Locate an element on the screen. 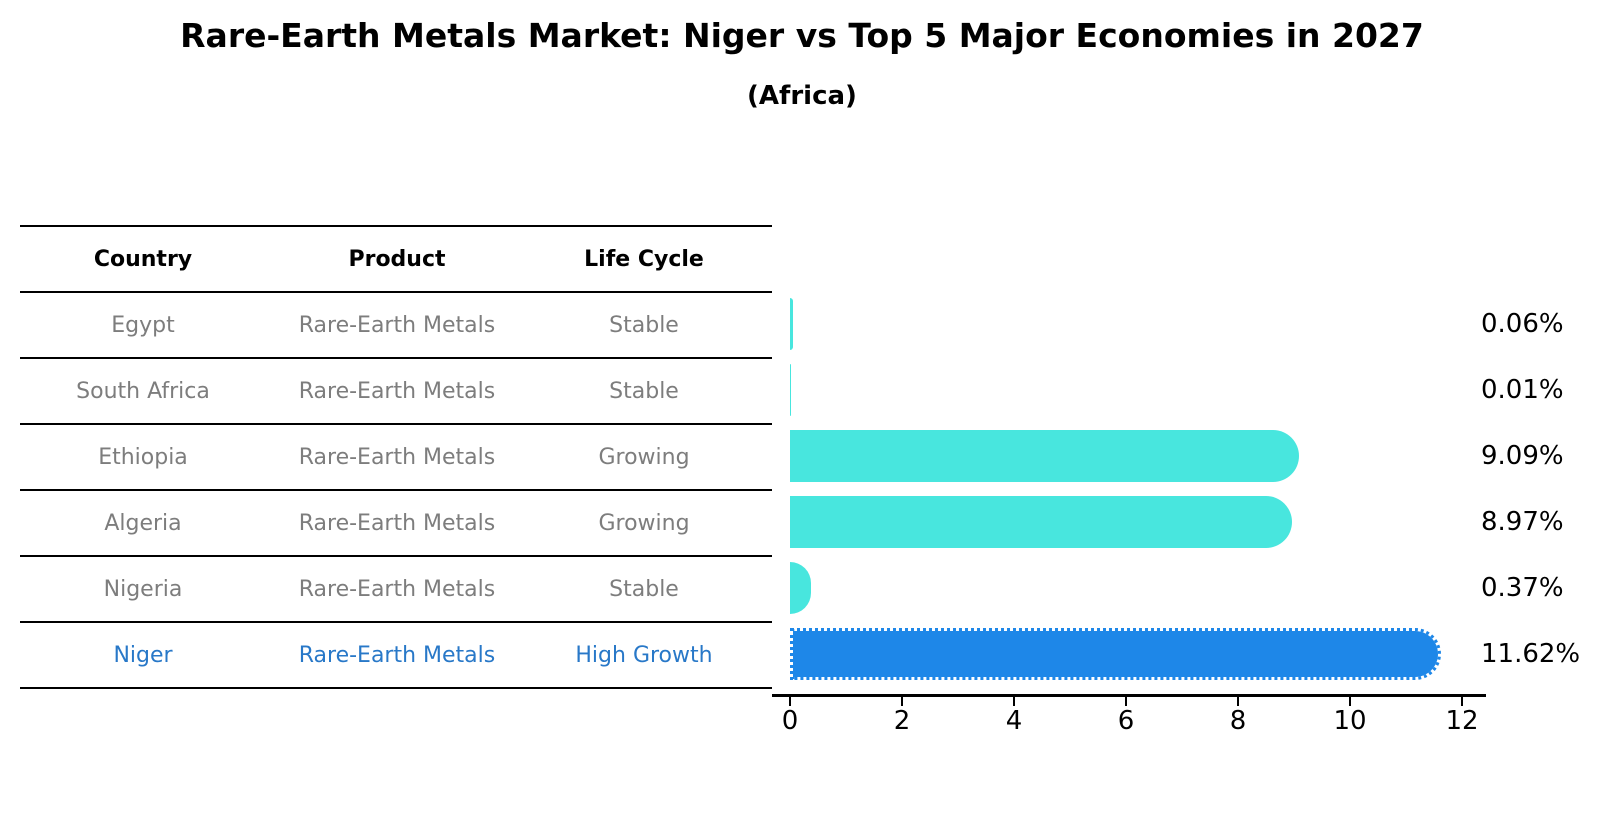 The width and height of the screenshot is (1604, 823). bar-egypt is located at coordinates (792, 324).